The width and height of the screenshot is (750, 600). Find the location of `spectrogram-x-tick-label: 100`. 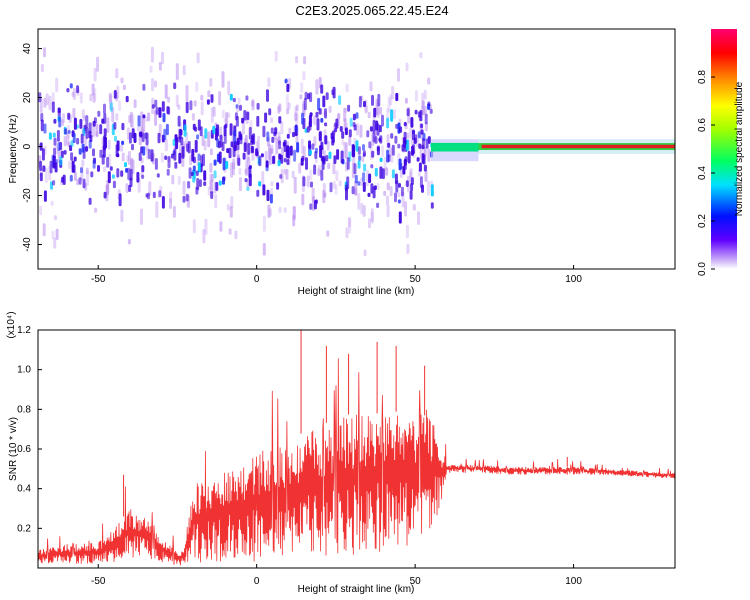

spectrogram-x-tick-label: 100 is located at coordinates (573, 279).